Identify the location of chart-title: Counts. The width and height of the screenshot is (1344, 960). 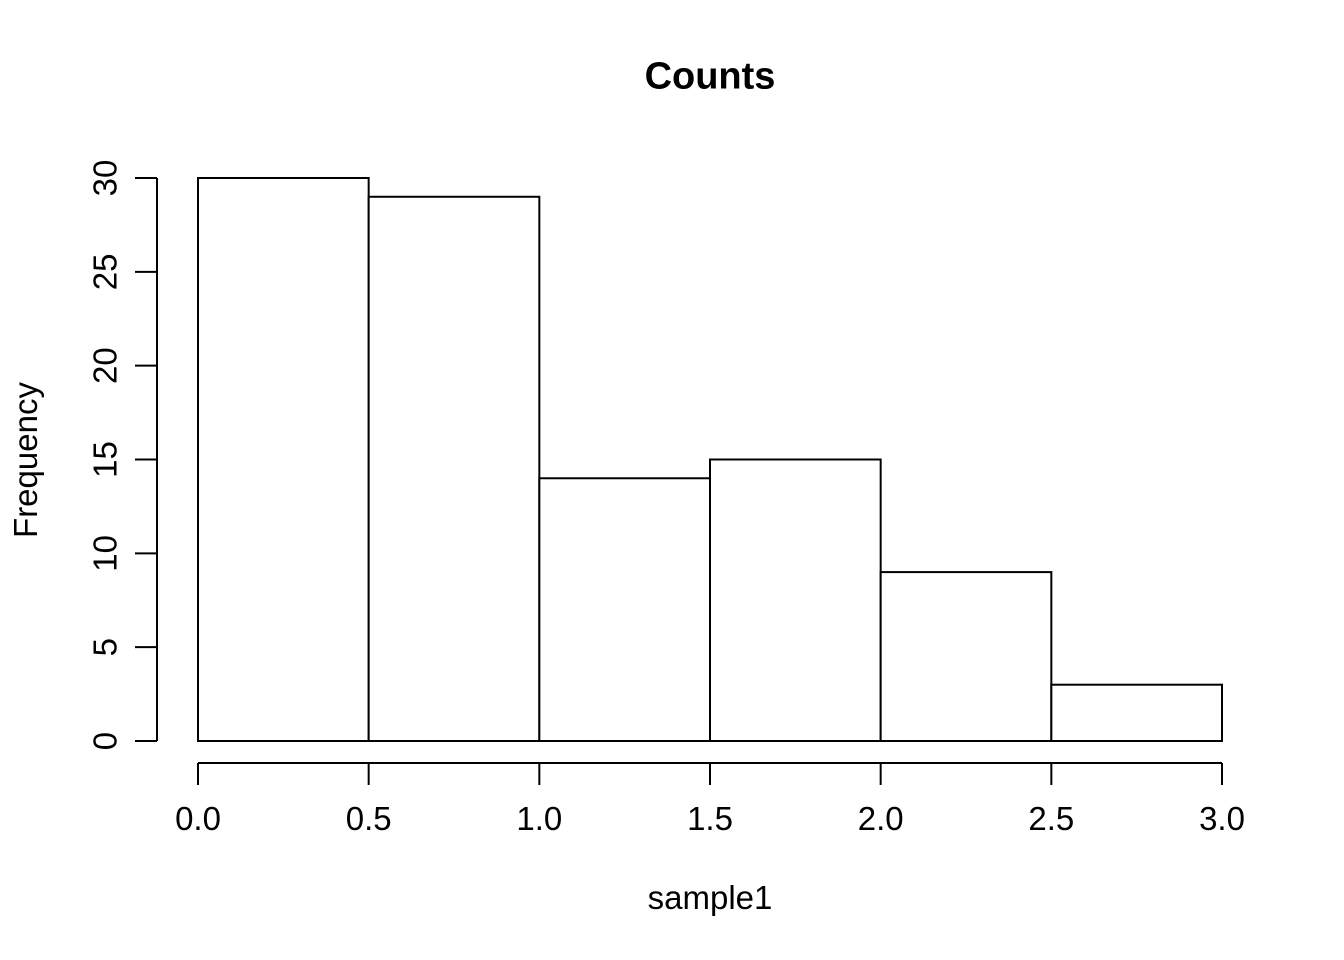
(710, 76).